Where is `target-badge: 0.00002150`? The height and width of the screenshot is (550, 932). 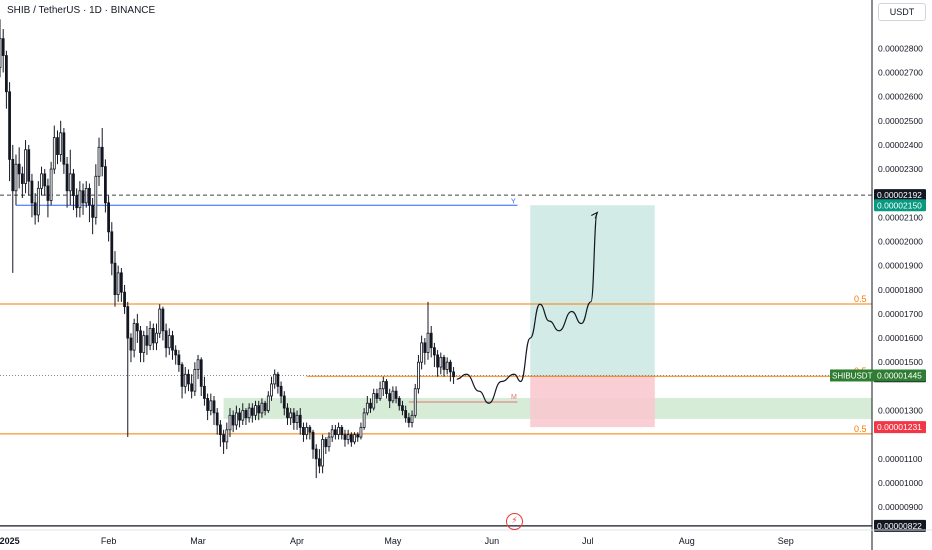 target-badge: 0.00002150 is located at coordinates (899, 205).